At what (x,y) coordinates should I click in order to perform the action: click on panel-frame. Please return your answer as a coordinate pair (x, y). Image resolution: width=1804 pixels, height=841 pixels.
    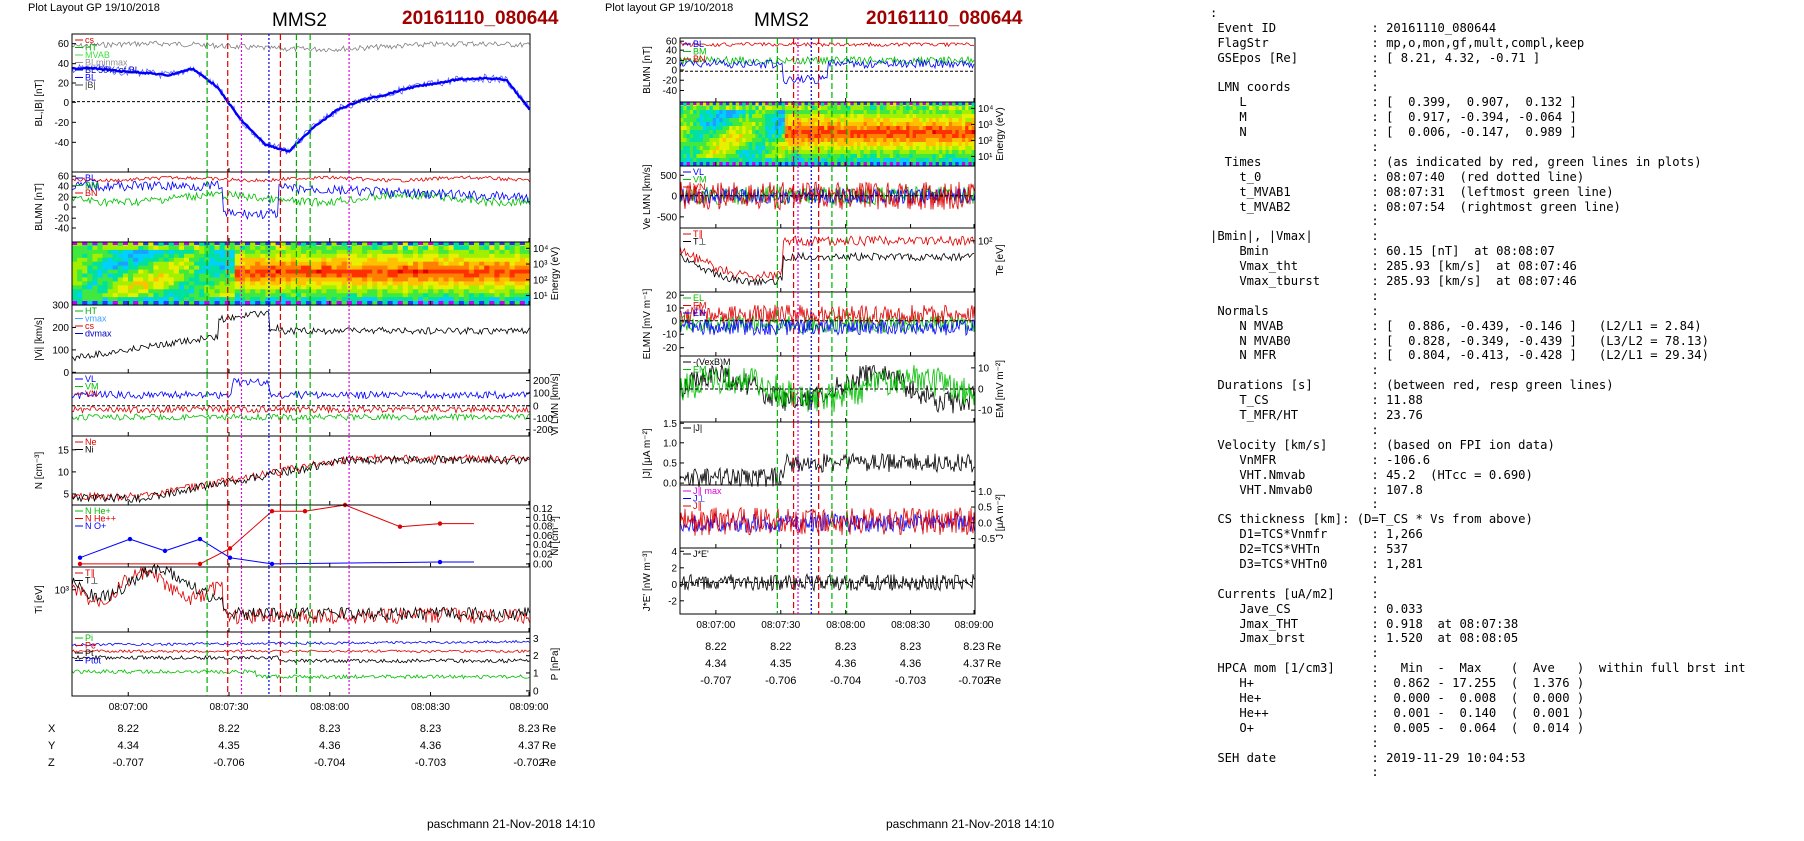
    Looking at the image, I should click on (301, 339).